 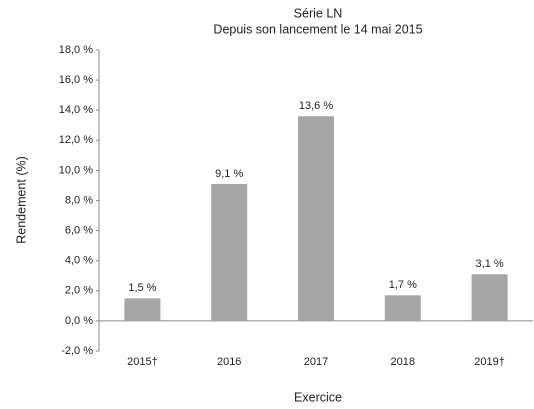 What do you see at coordinates (77, 351) in the screenshot?
I see `y-tick-label: -2,0 %` at bounding box center [77, 351].